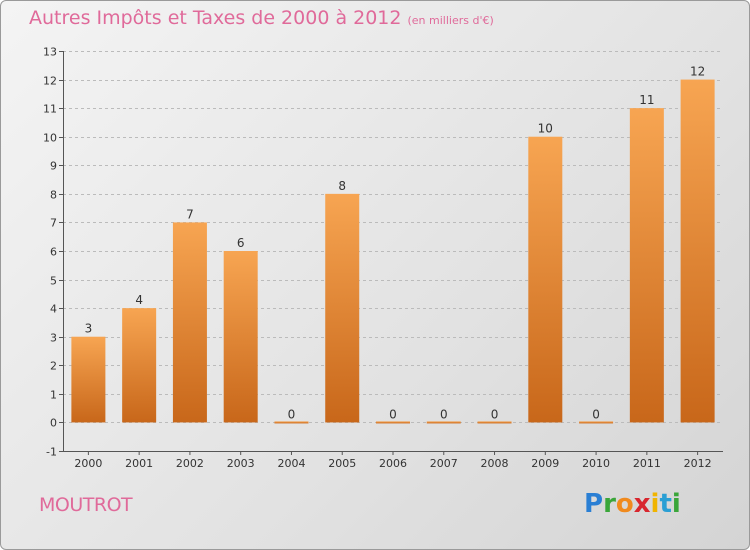 The image size is (750, 550). Describe the element at coordinates (609, 504) in the screenshot. I see `logo-letter: r` at that location.